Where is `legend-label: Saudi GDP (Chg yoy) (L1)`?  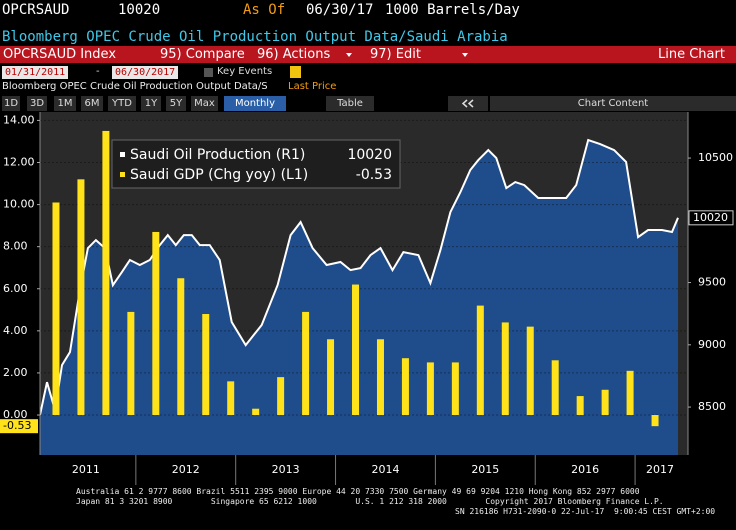 legend-label: Saudi GDP (Chg yoy) (L1) is located at coordinates (219, 175).